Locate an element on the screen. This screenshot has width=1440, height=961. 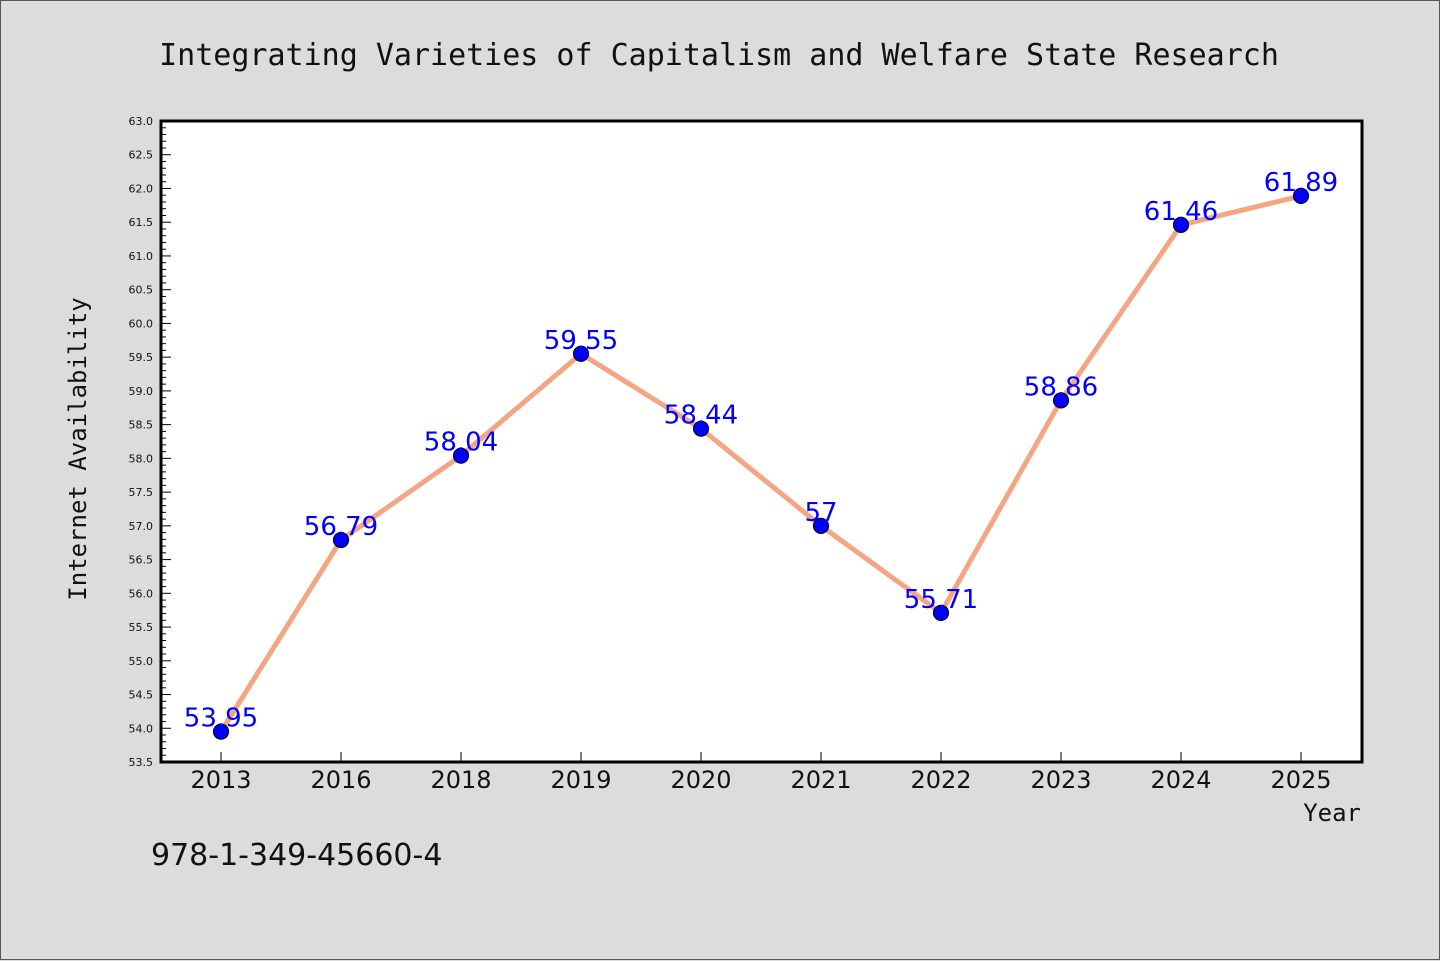
x-tick-label: 2022 is located at coordinates (940, 780).